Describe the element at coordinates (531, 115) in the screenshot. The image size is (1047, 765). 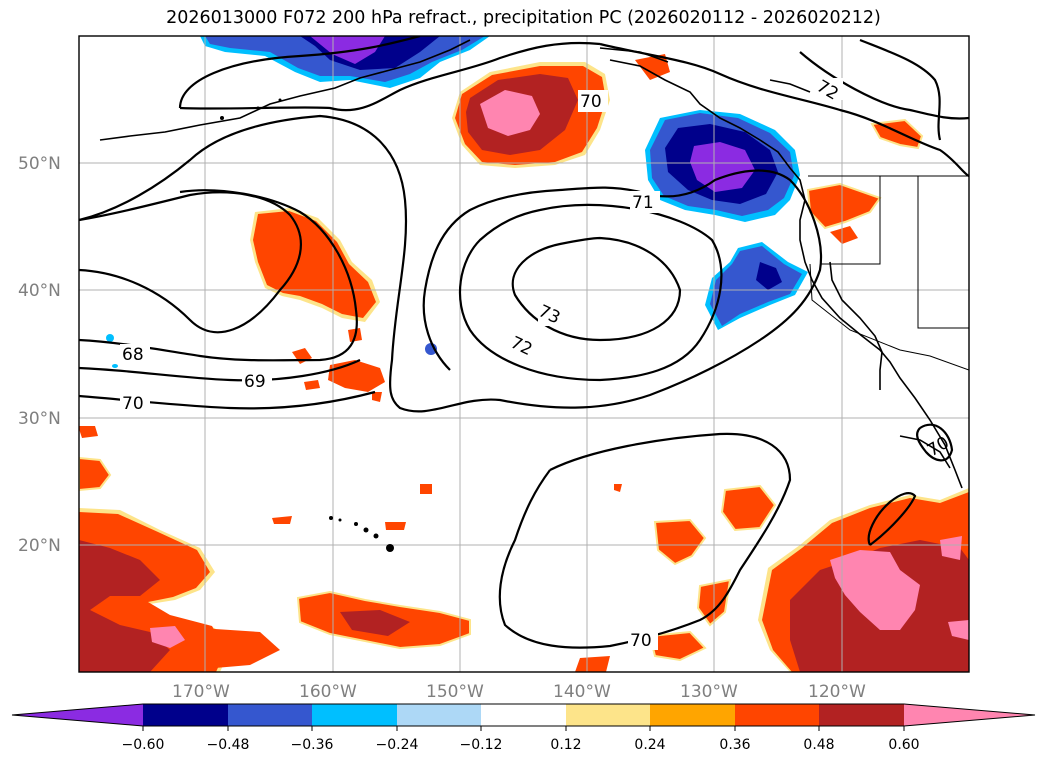
I see `positive-anomaly-gulf-of-alaska` at that location.